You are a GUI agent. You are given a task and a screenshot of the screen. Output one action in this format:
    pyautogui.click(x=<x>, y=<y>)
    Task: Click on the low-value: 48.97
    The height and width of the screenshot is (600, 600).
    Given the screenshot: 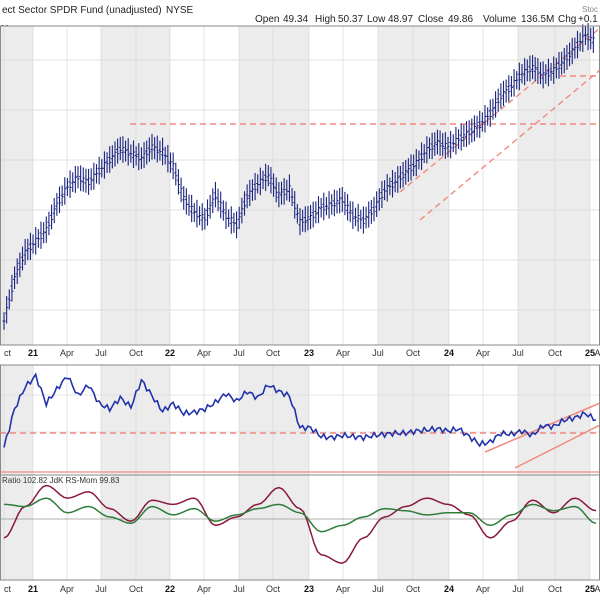 What is the action you would take?
    pyautogui.click(x=400, y=19)
    